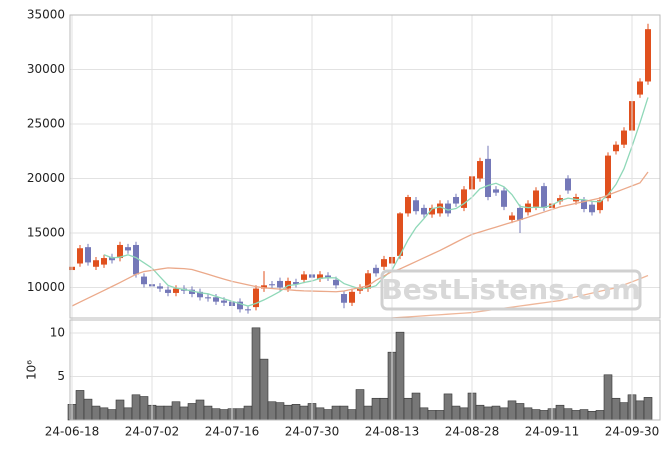 The height and width of the screenshot is (449, 670). Describe the element at coordinates (61, 376) in the screenshot. I see `y-tick-label: 5` at that location.